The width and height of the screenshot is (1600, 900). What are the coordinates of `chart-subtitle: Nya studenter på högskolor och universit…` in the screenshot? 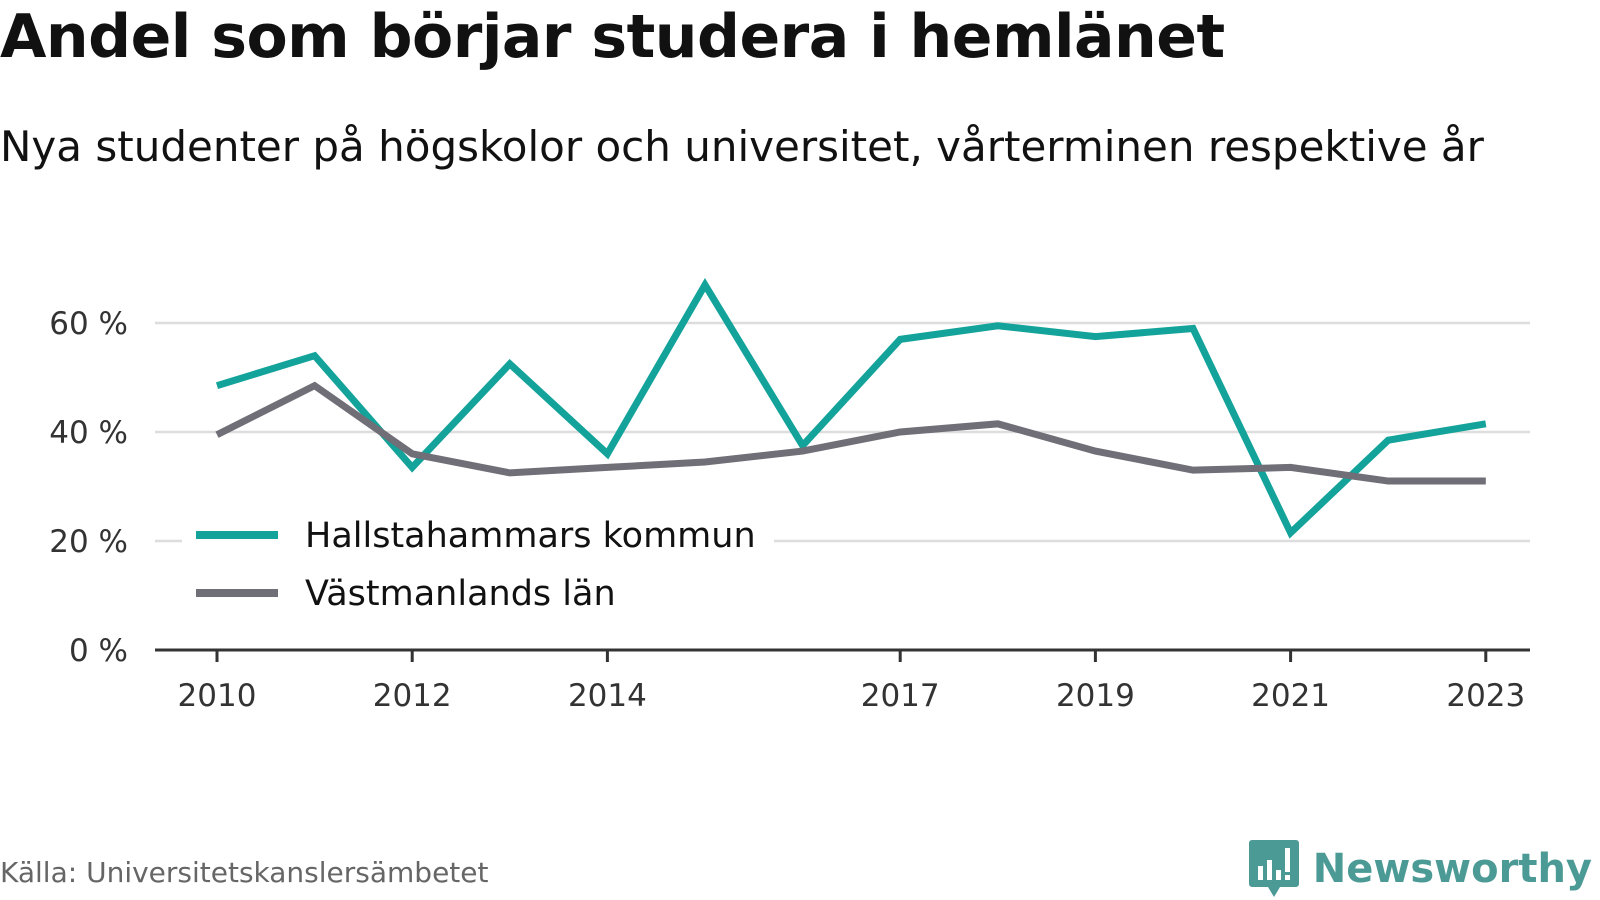 It's located at (742, 146).